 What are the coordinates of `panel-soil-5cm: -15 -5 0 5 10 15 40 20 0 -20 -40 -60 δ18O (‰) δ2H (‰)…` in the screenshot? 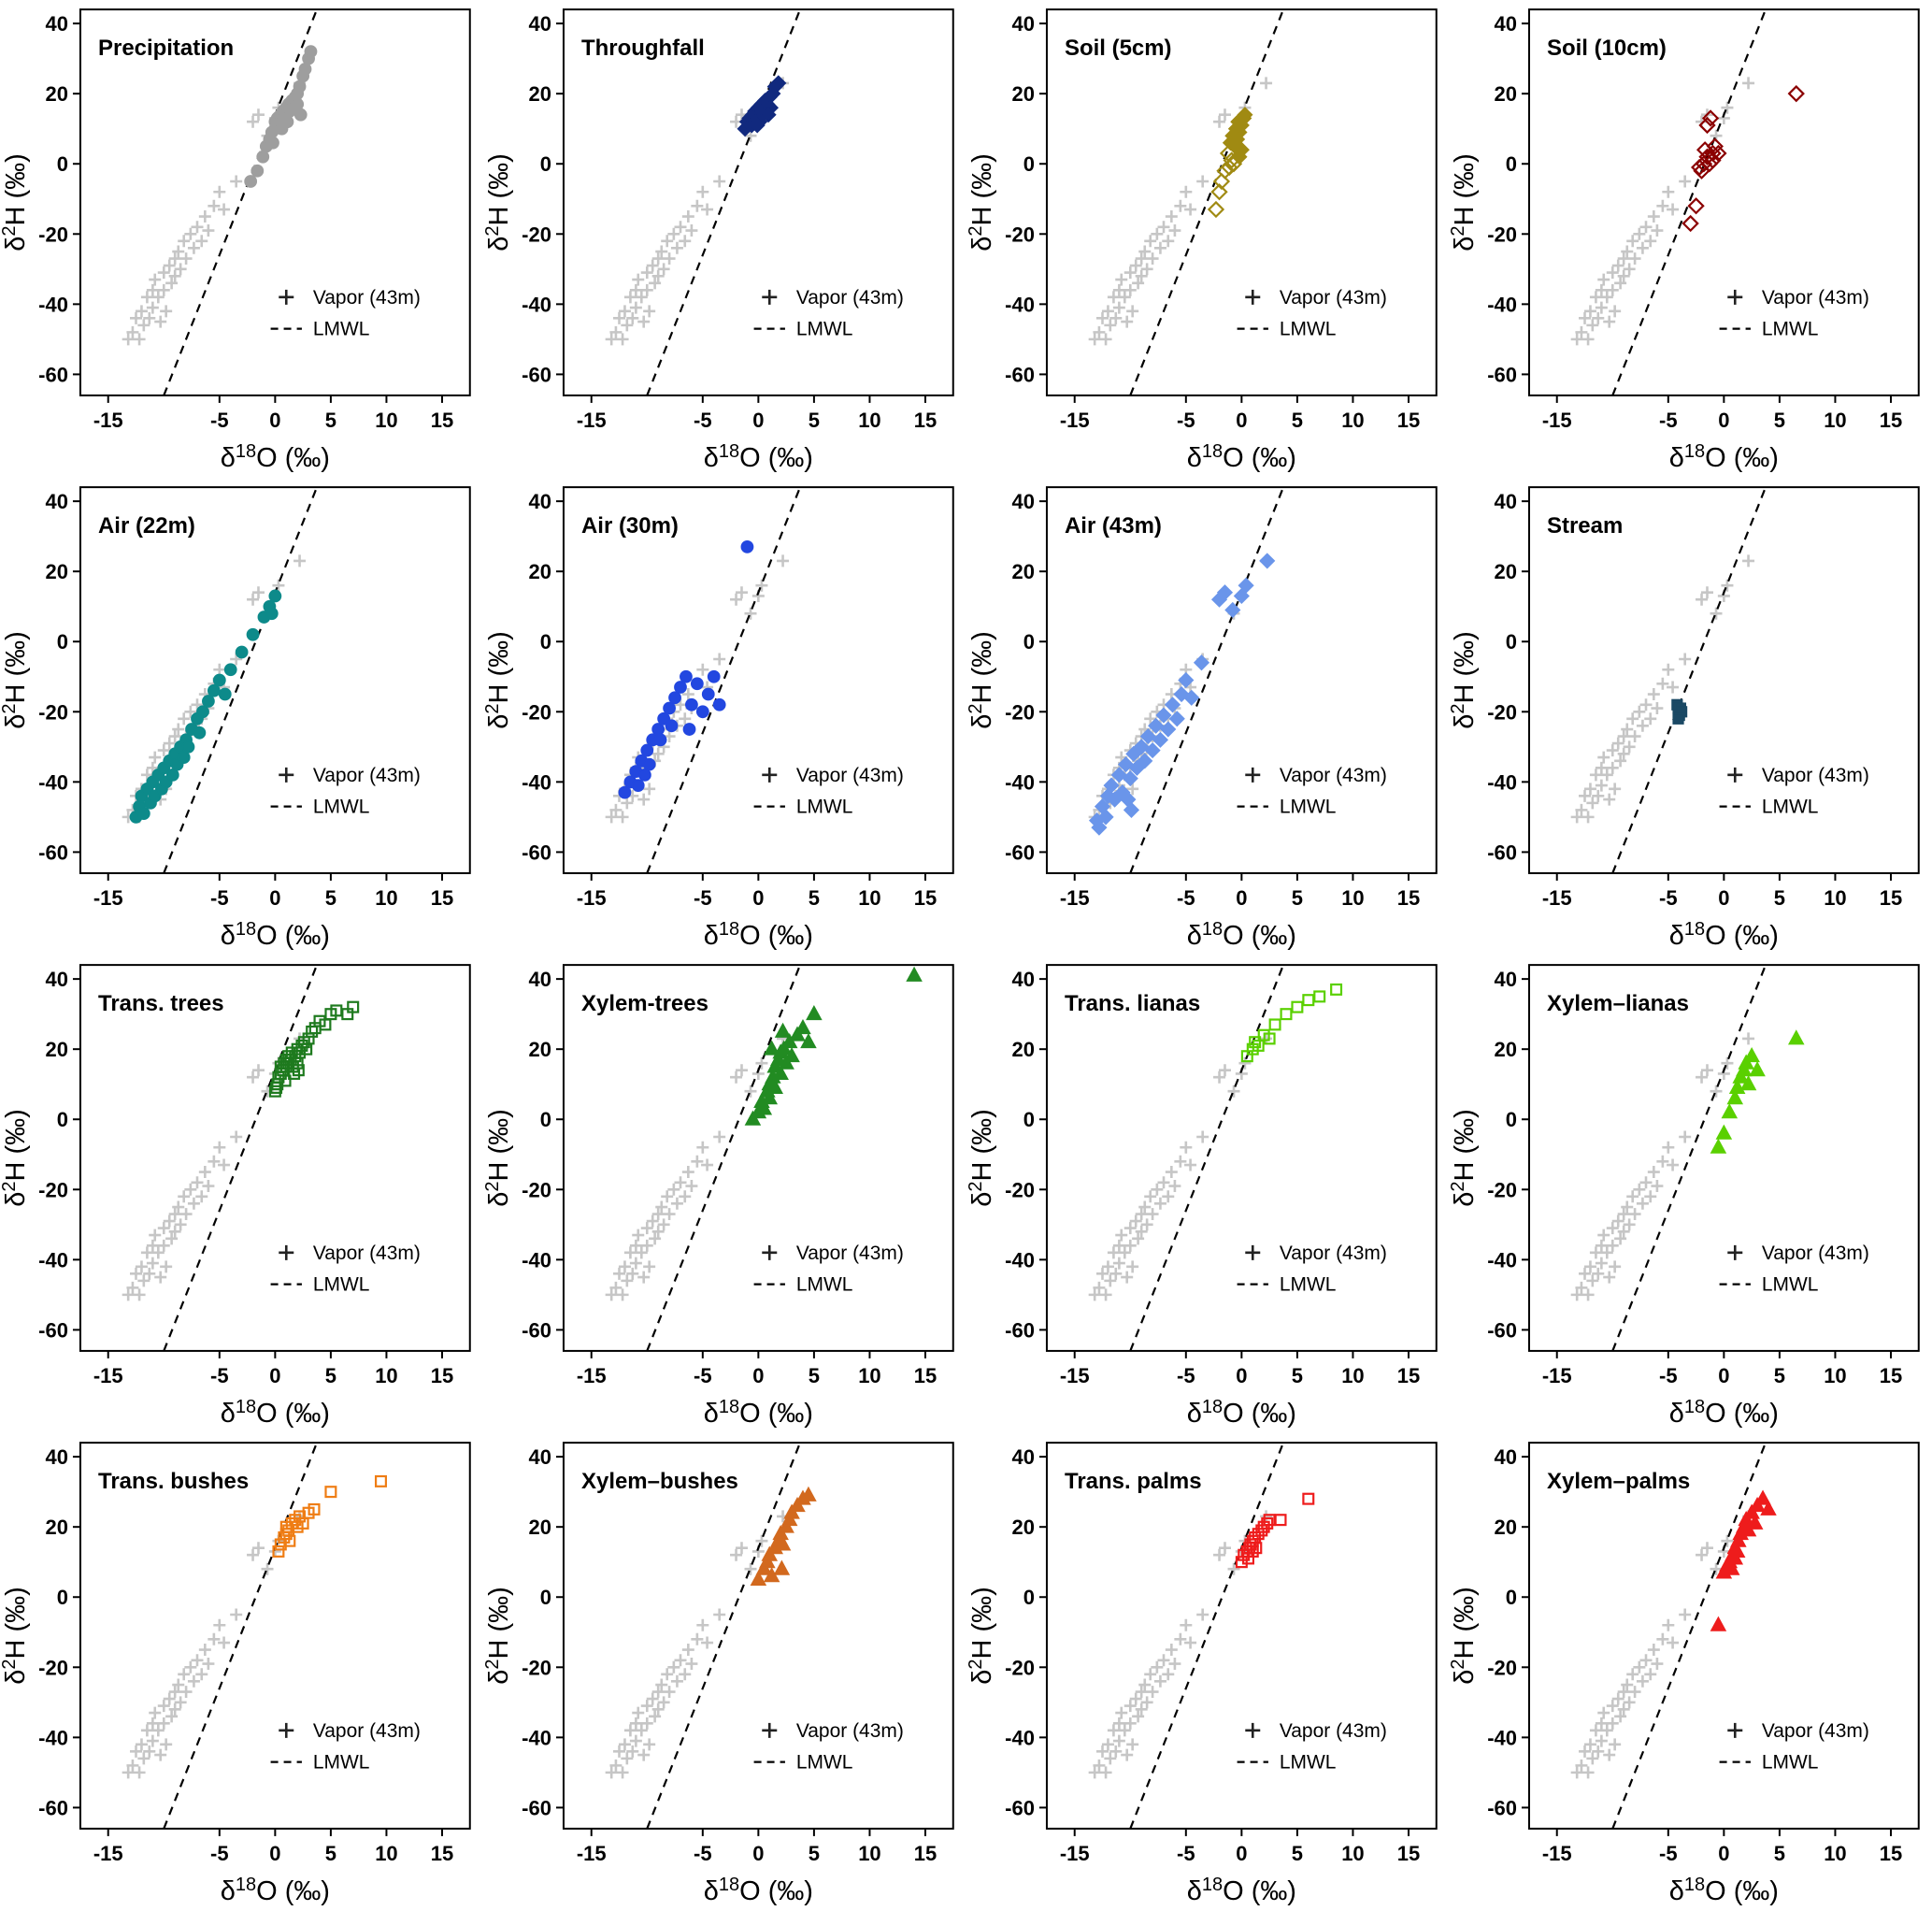 It's located at (1202, 240).